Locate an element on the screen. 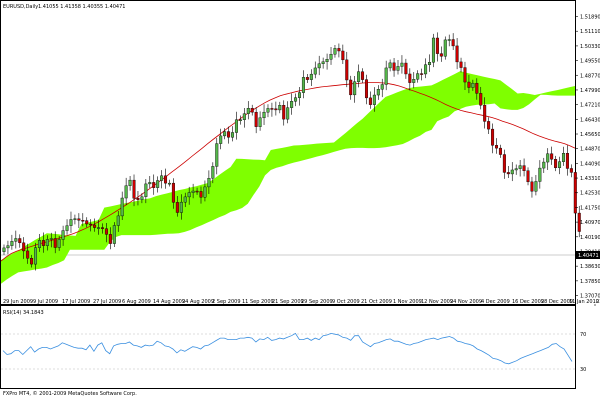  price-tick-label: 1.48770 is located at coordinates (590, 76).